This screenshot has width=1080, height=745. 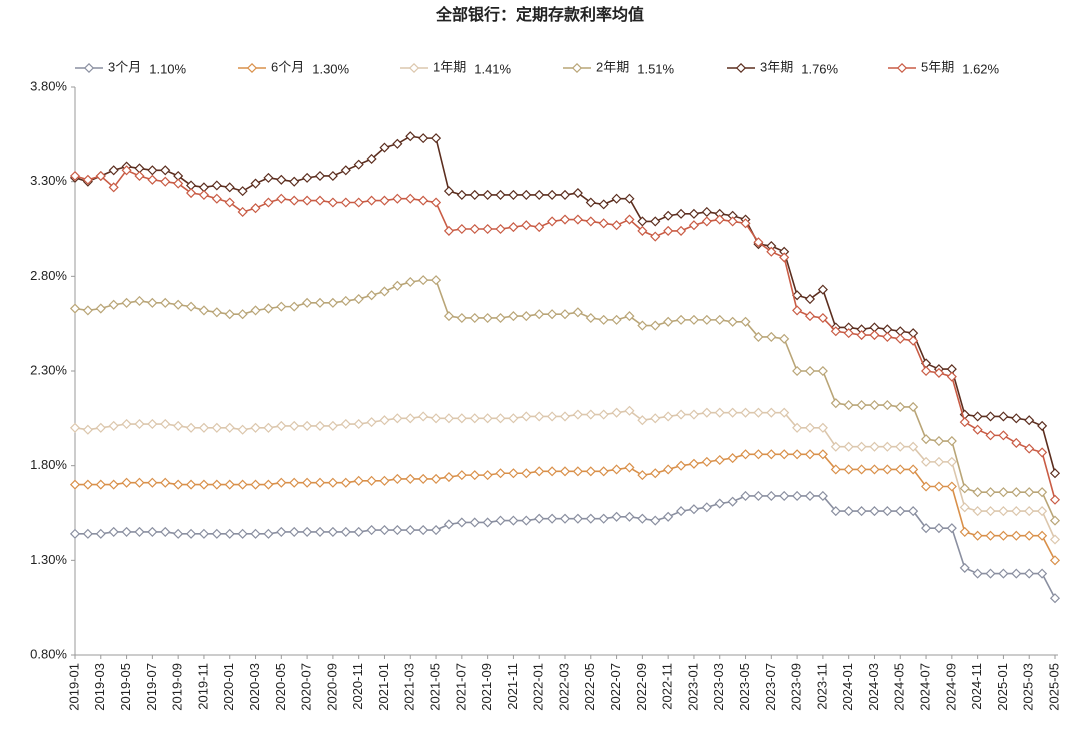 I want to click on x-tick-label: 2019-07, so click(x=151, y=687).